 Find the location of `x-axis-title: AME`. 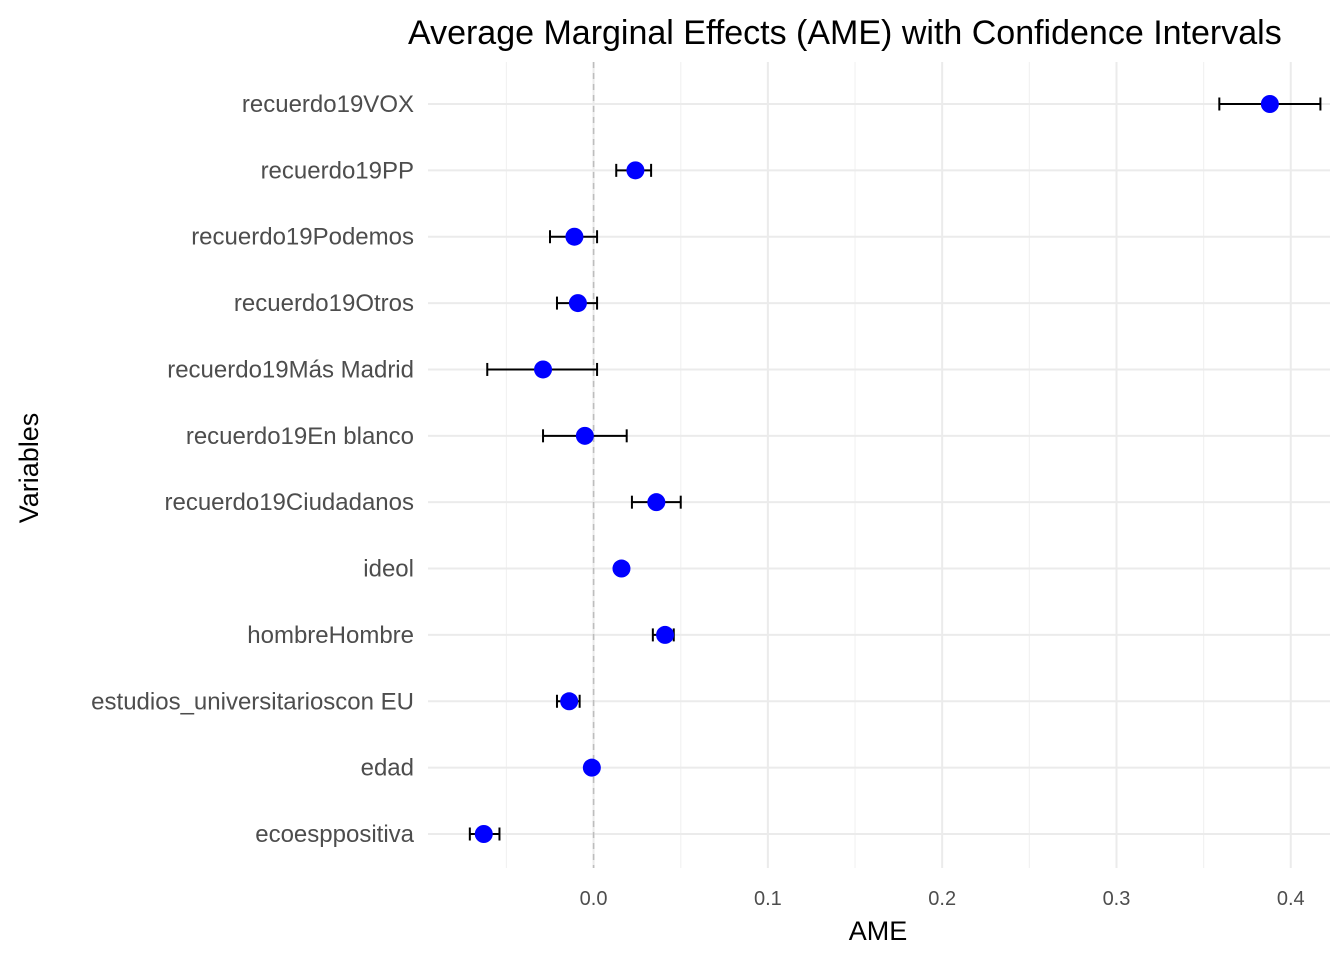

x-axis-title: AME is located at coordinates (878, 931).